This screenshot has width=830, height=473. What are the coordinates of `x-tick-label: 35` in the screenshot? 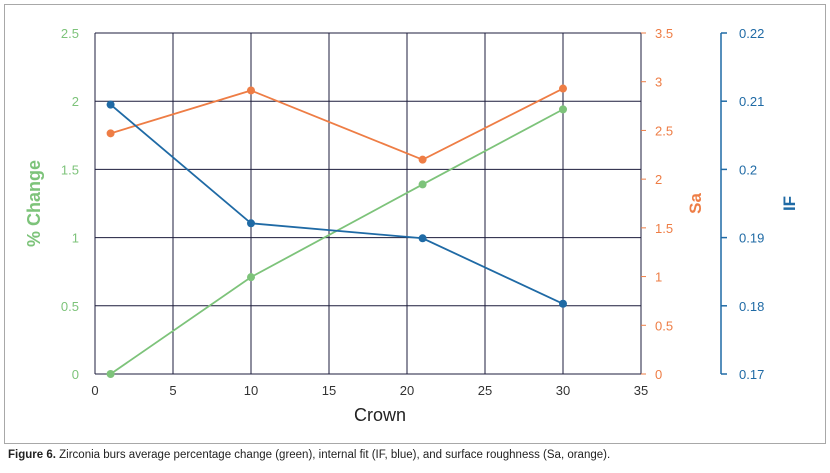 It's located at (641, 390).